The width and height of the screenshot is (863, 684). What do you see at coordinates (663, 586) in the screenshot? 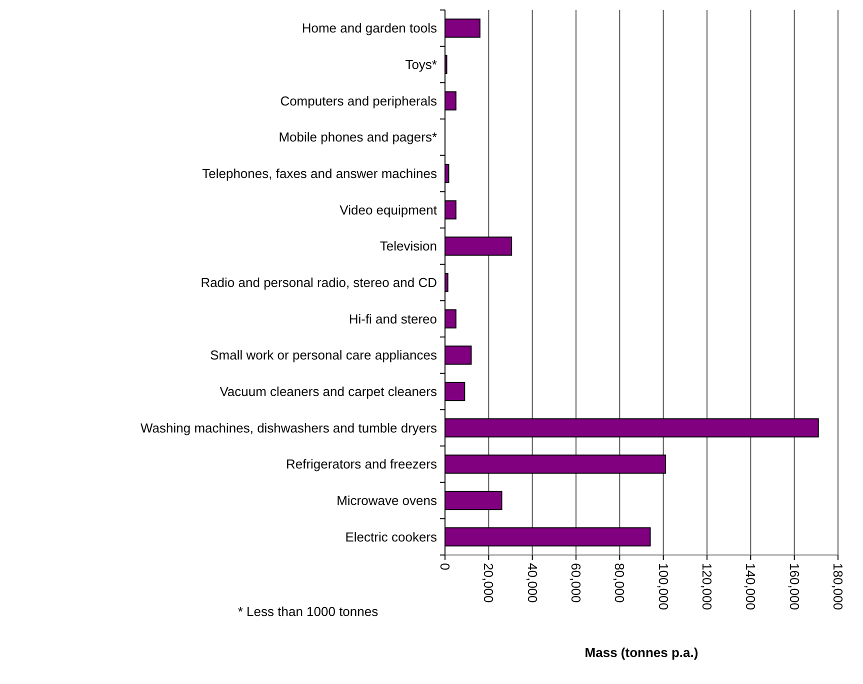
I see `x-tick-label: 100,000` at bounding box center [663, 586].